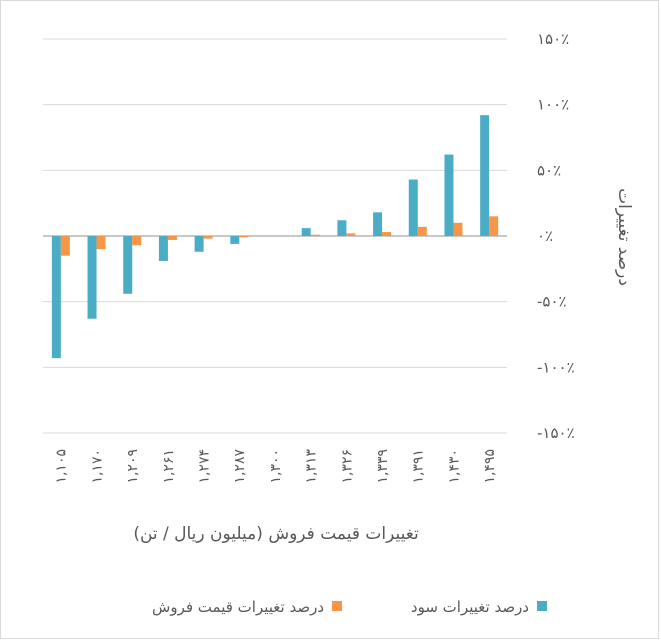 Image resolution: width=661 pixels, height=644 pixels. What do you see at coordinates (490, 466) in the screenshot?
I see `x-tick-label: ۱,۴۹۵` at bounding box center [490, 466].